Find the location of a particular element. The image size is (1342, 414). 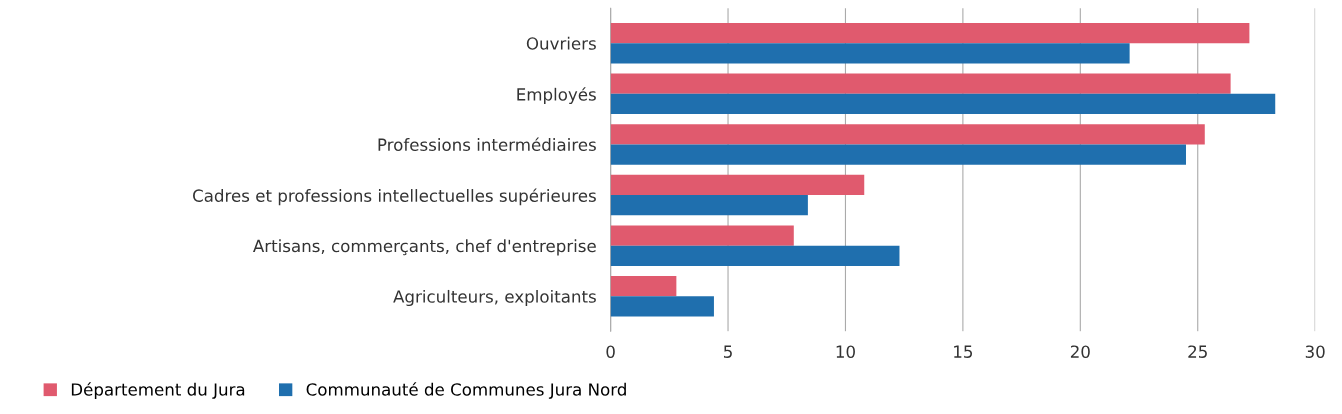

y-tick-label: Agriculteurs, exploitants is located at coordinates (494, 298).